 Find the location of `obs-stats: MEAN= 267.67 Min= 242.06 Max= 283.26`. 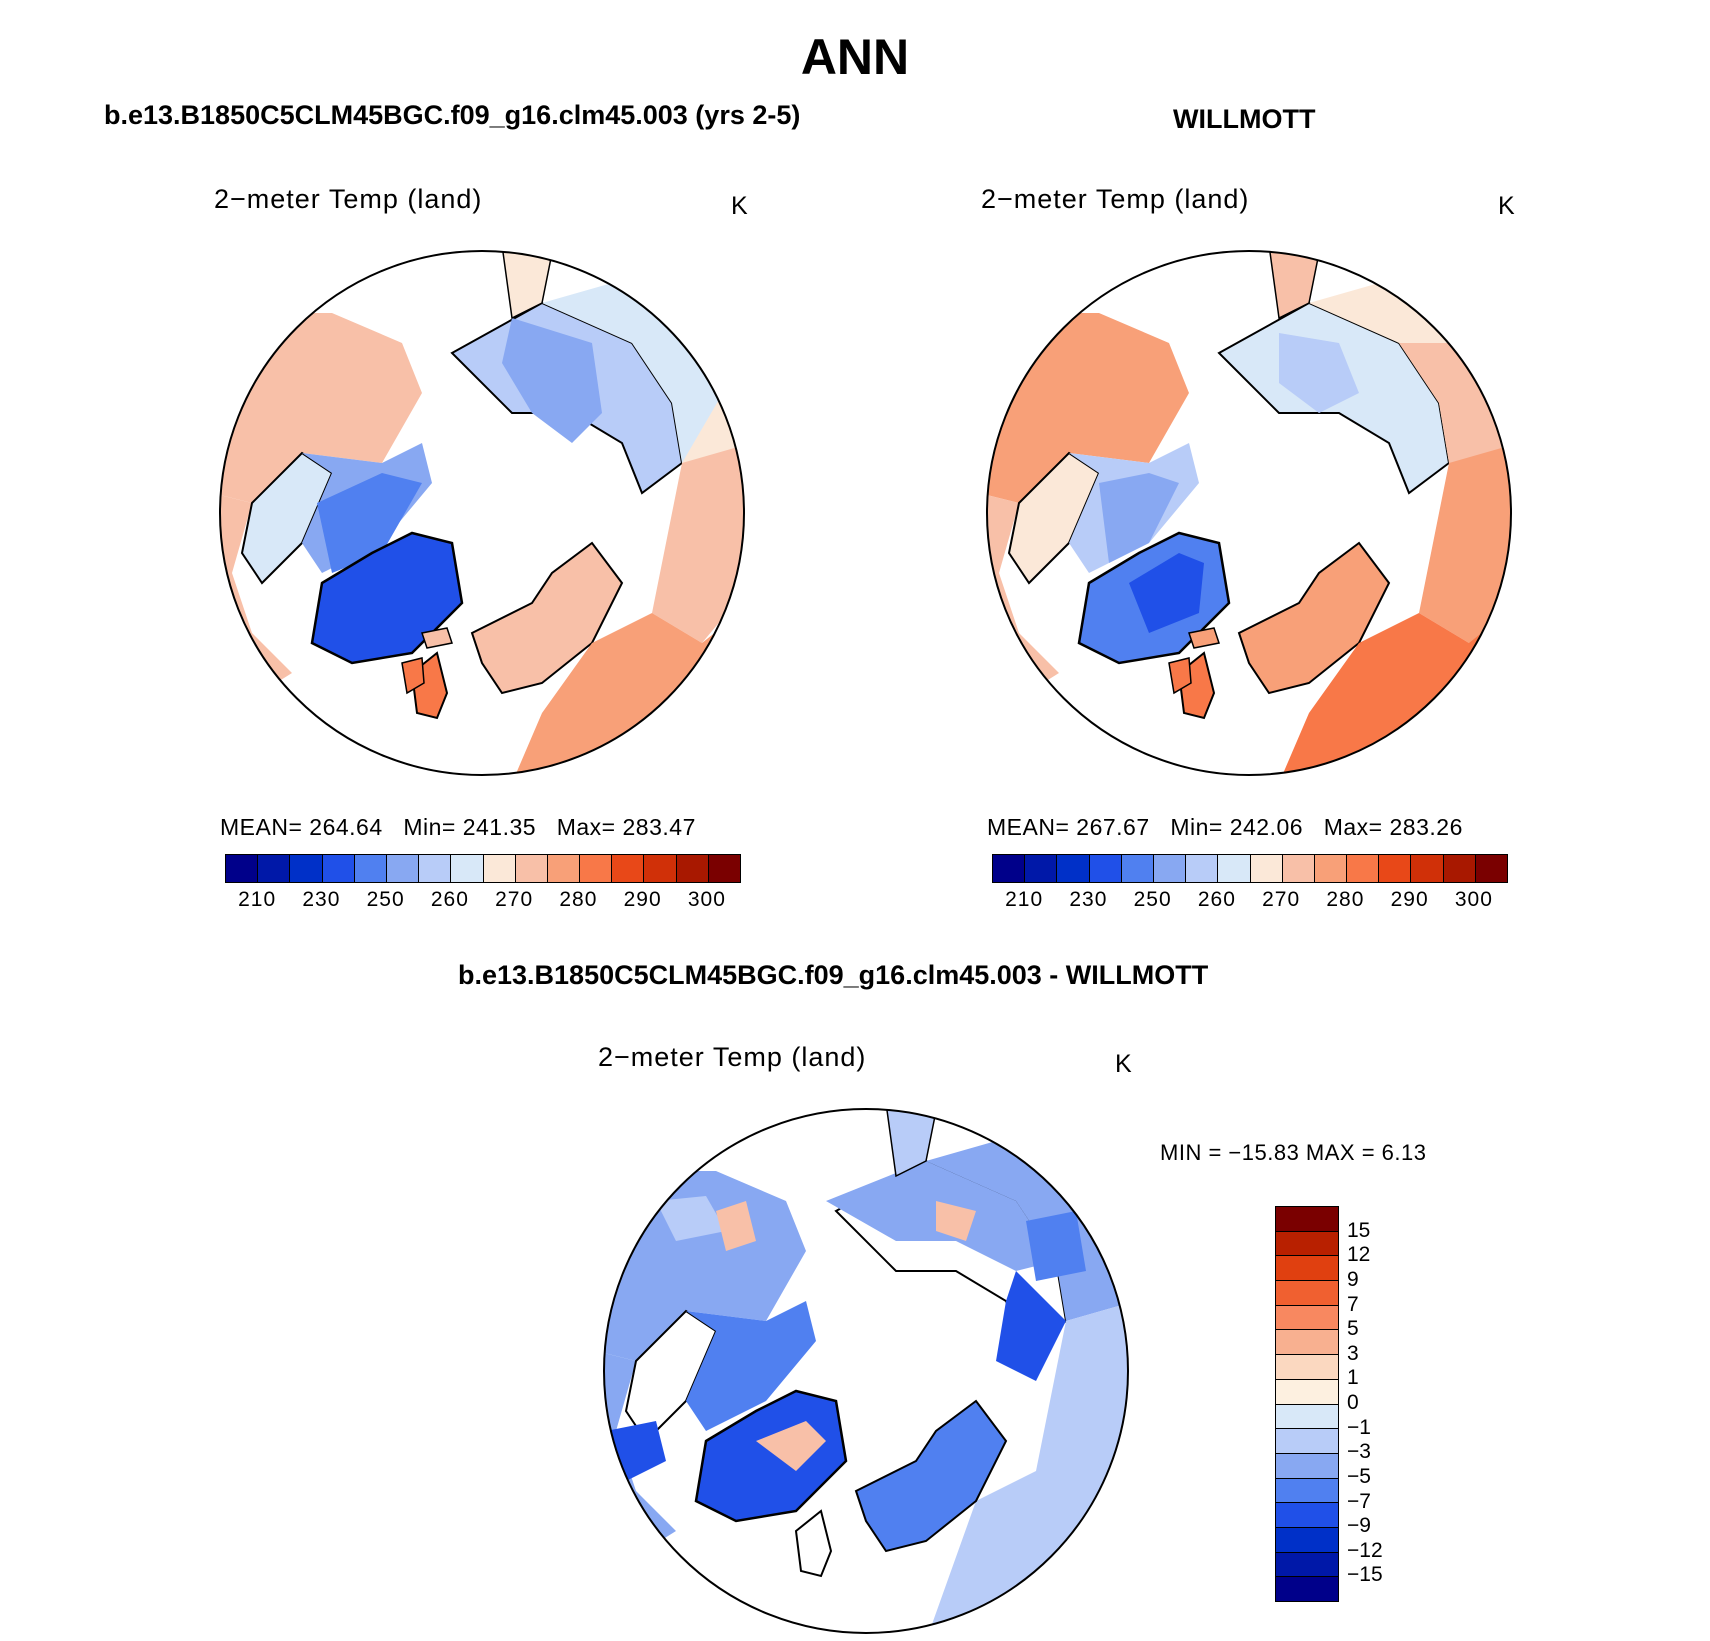

obs-stats: MEAN= 267.67 Min= 242.06 Max= 283.26 is located at coordinates (1225, 827).